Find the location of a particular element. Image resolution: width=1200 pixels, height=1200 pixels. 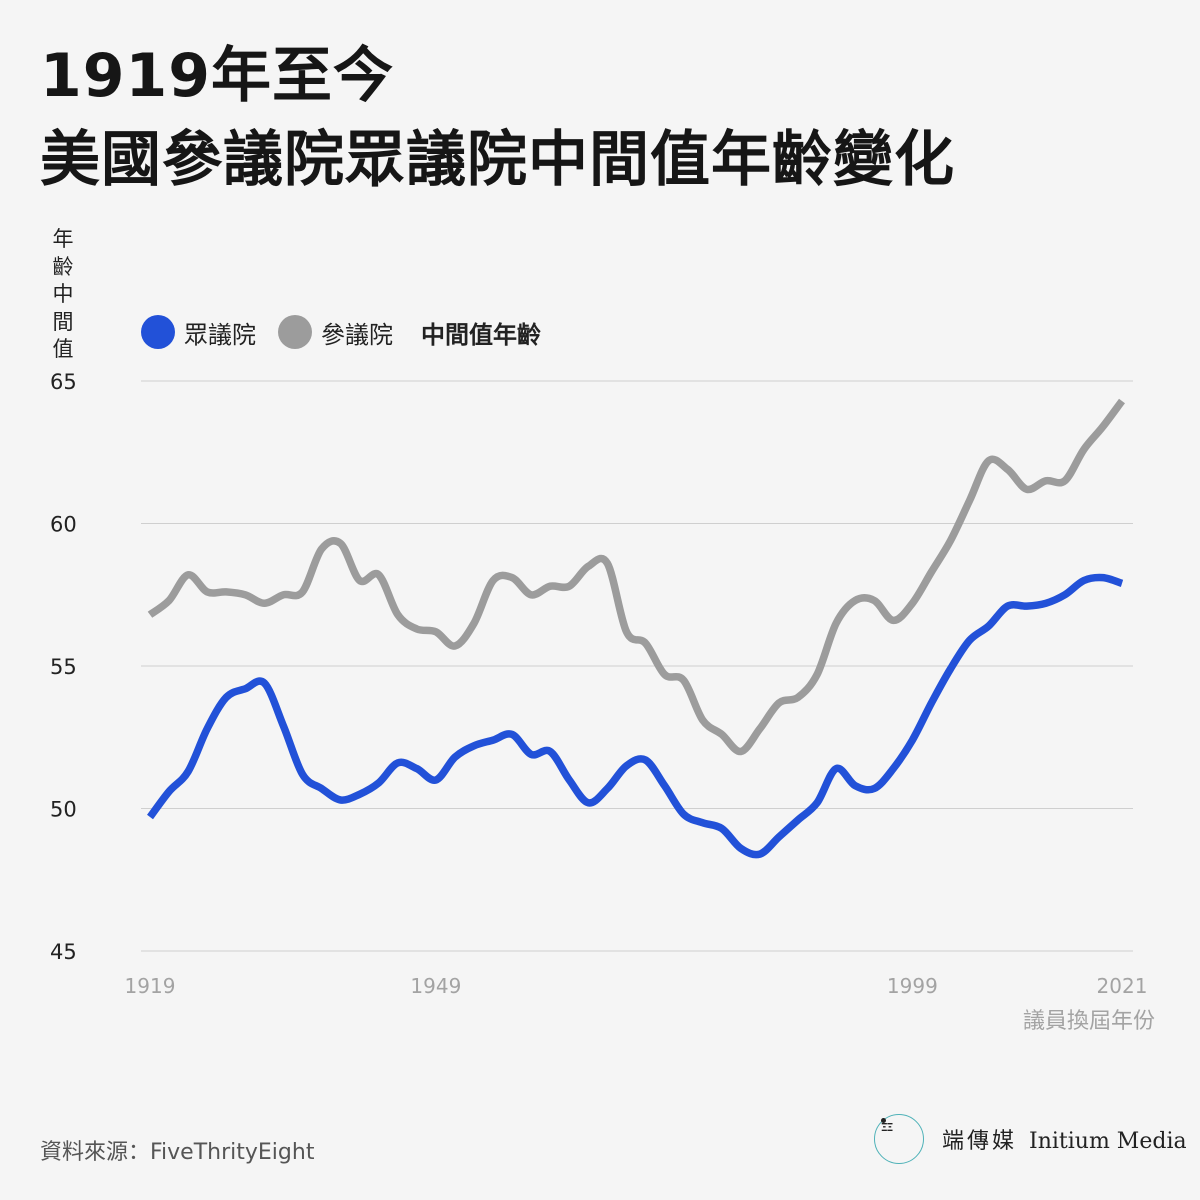

y-tick-label: 60 is located at coordinates (63, 525).